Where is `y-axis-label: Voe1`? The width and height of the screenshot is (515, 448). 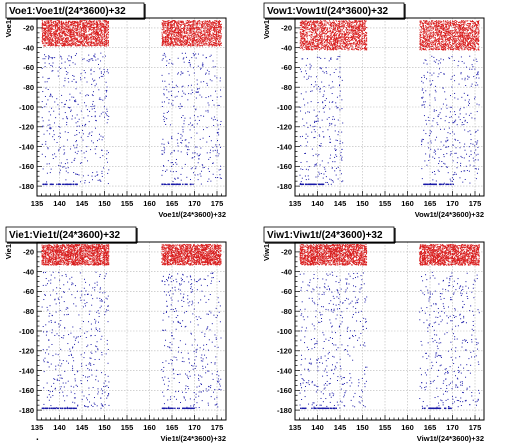 y-axis-label: Voe1 is located at coordinates (8, 28).